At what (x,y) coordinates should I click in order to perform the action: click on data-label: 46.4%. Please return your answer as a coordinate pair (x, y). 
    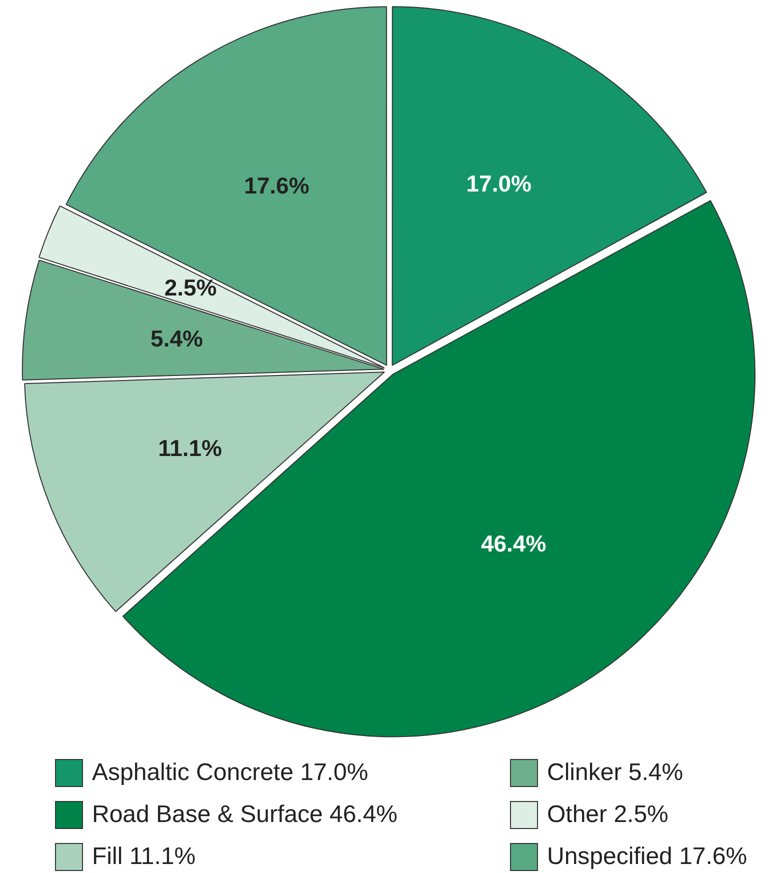
    Looking at the image, I should click on (513, 543).